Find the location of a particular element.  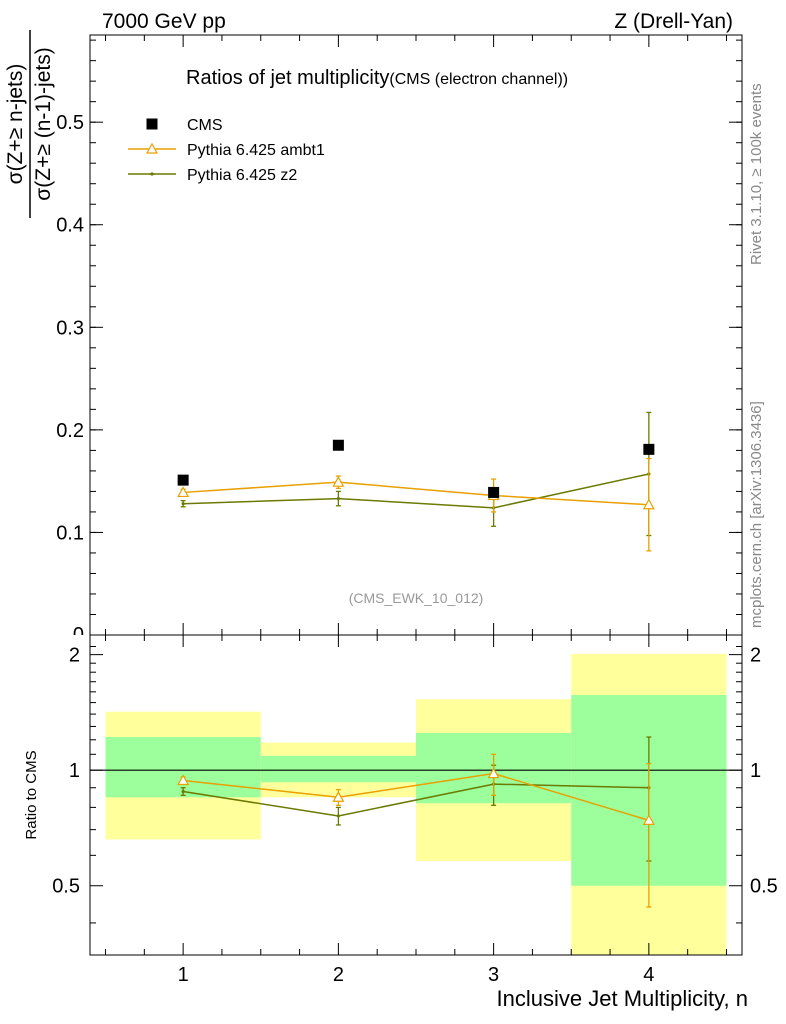

watermark: (CMS_EWK_10_012) is located at coordinates (416, 598).